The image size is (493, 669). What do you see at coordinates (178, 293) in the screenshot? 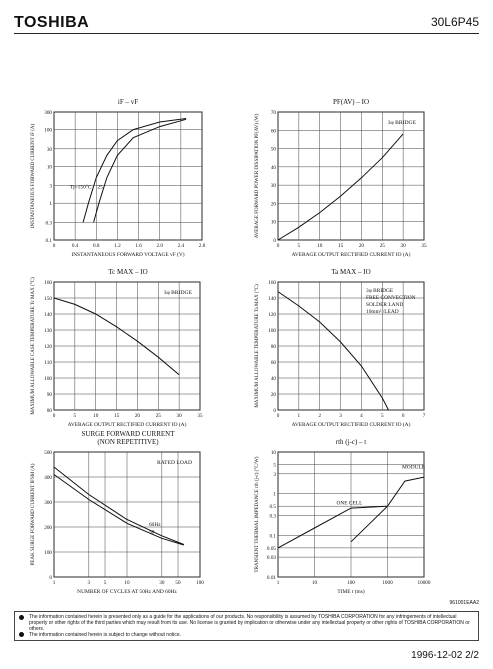
I see `c3-legend-text: 3φ BRIDGE` at bounding box center [178, 293].